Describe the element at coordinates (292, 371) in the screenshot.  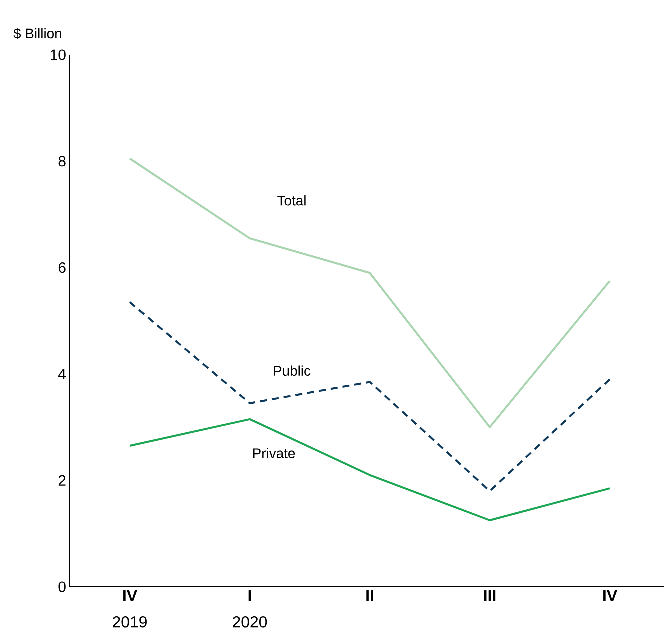
I see `series-label: Public` at that location.